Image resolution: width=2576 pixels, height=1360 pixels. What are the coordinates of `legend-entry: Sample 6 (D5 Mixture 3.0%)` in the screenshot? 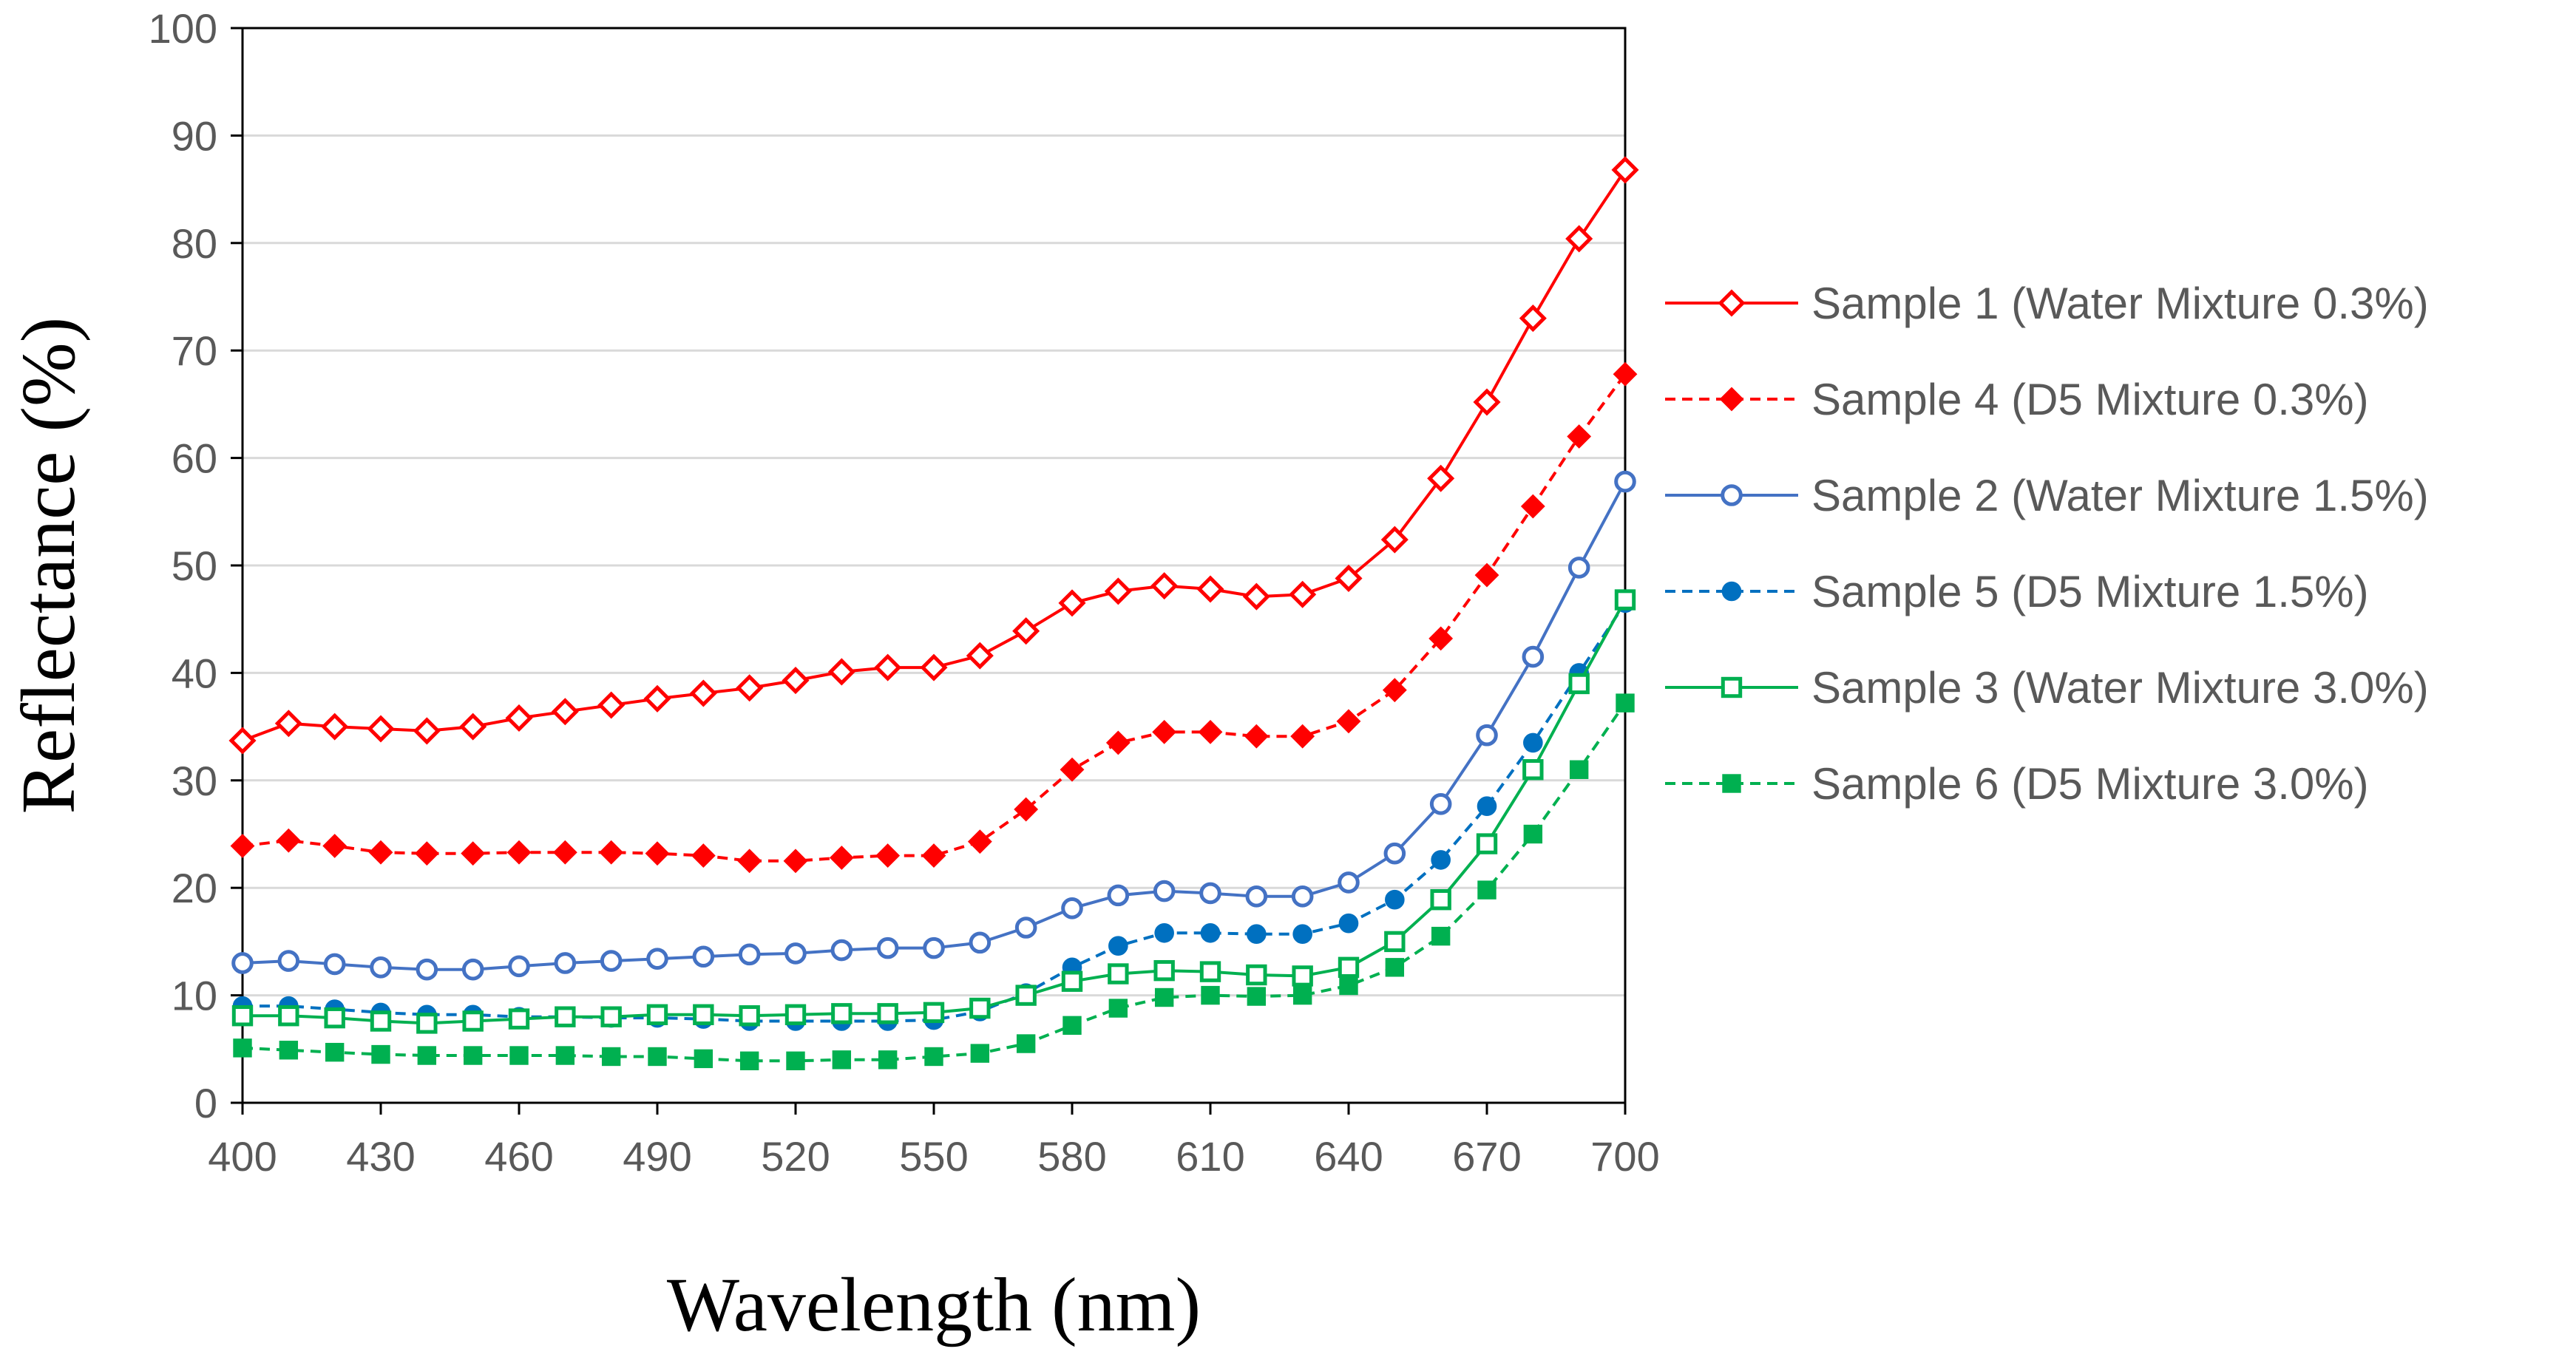 It's located at (2017, 784).